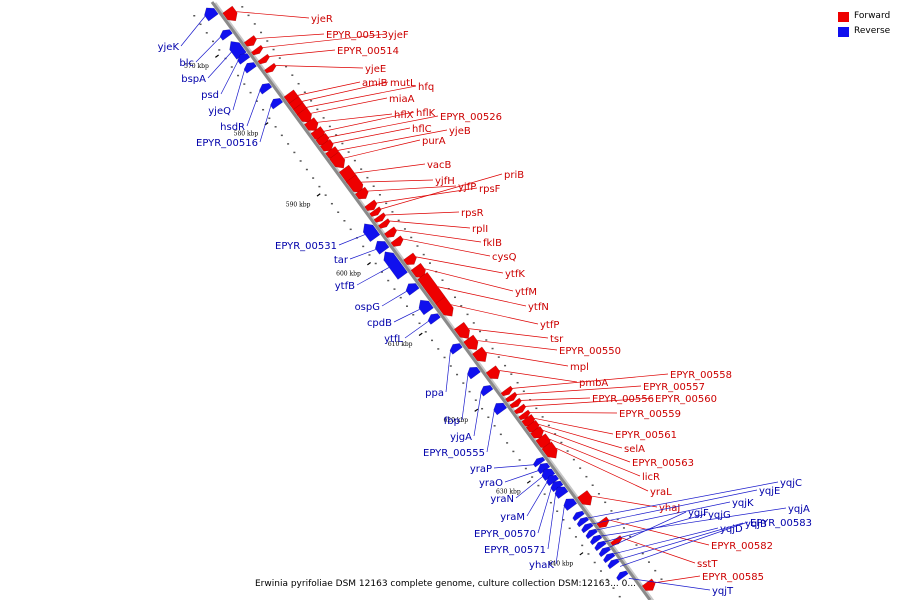 This screenshot has height=600, width=900. What do you see at coordinates (210, 95) in the screenshot?
I see `gene-label-psd: psd` at bounding box center [210, 95].